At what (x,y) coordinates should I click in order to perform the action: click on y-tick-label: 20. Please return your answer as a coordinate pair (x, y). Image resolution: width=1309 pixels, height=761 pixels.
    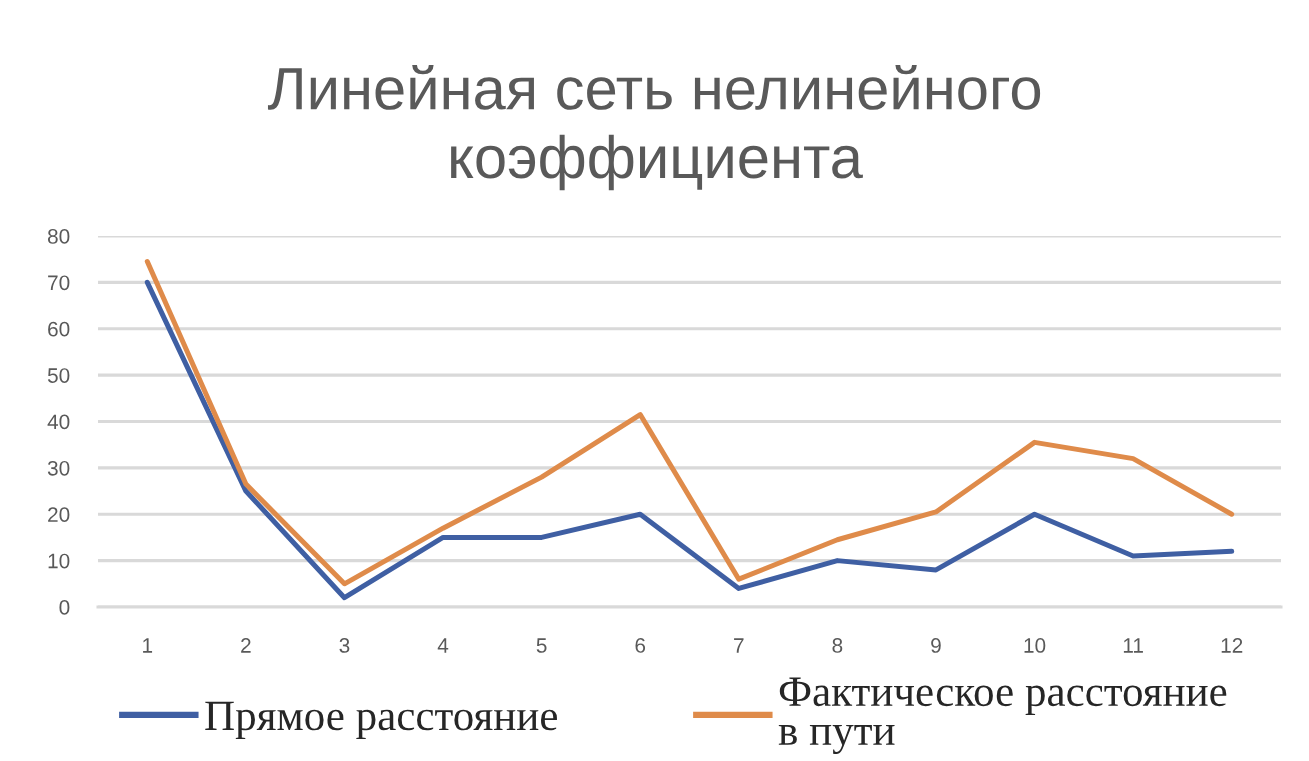
    Looking at the image, I should click on (59, 514).